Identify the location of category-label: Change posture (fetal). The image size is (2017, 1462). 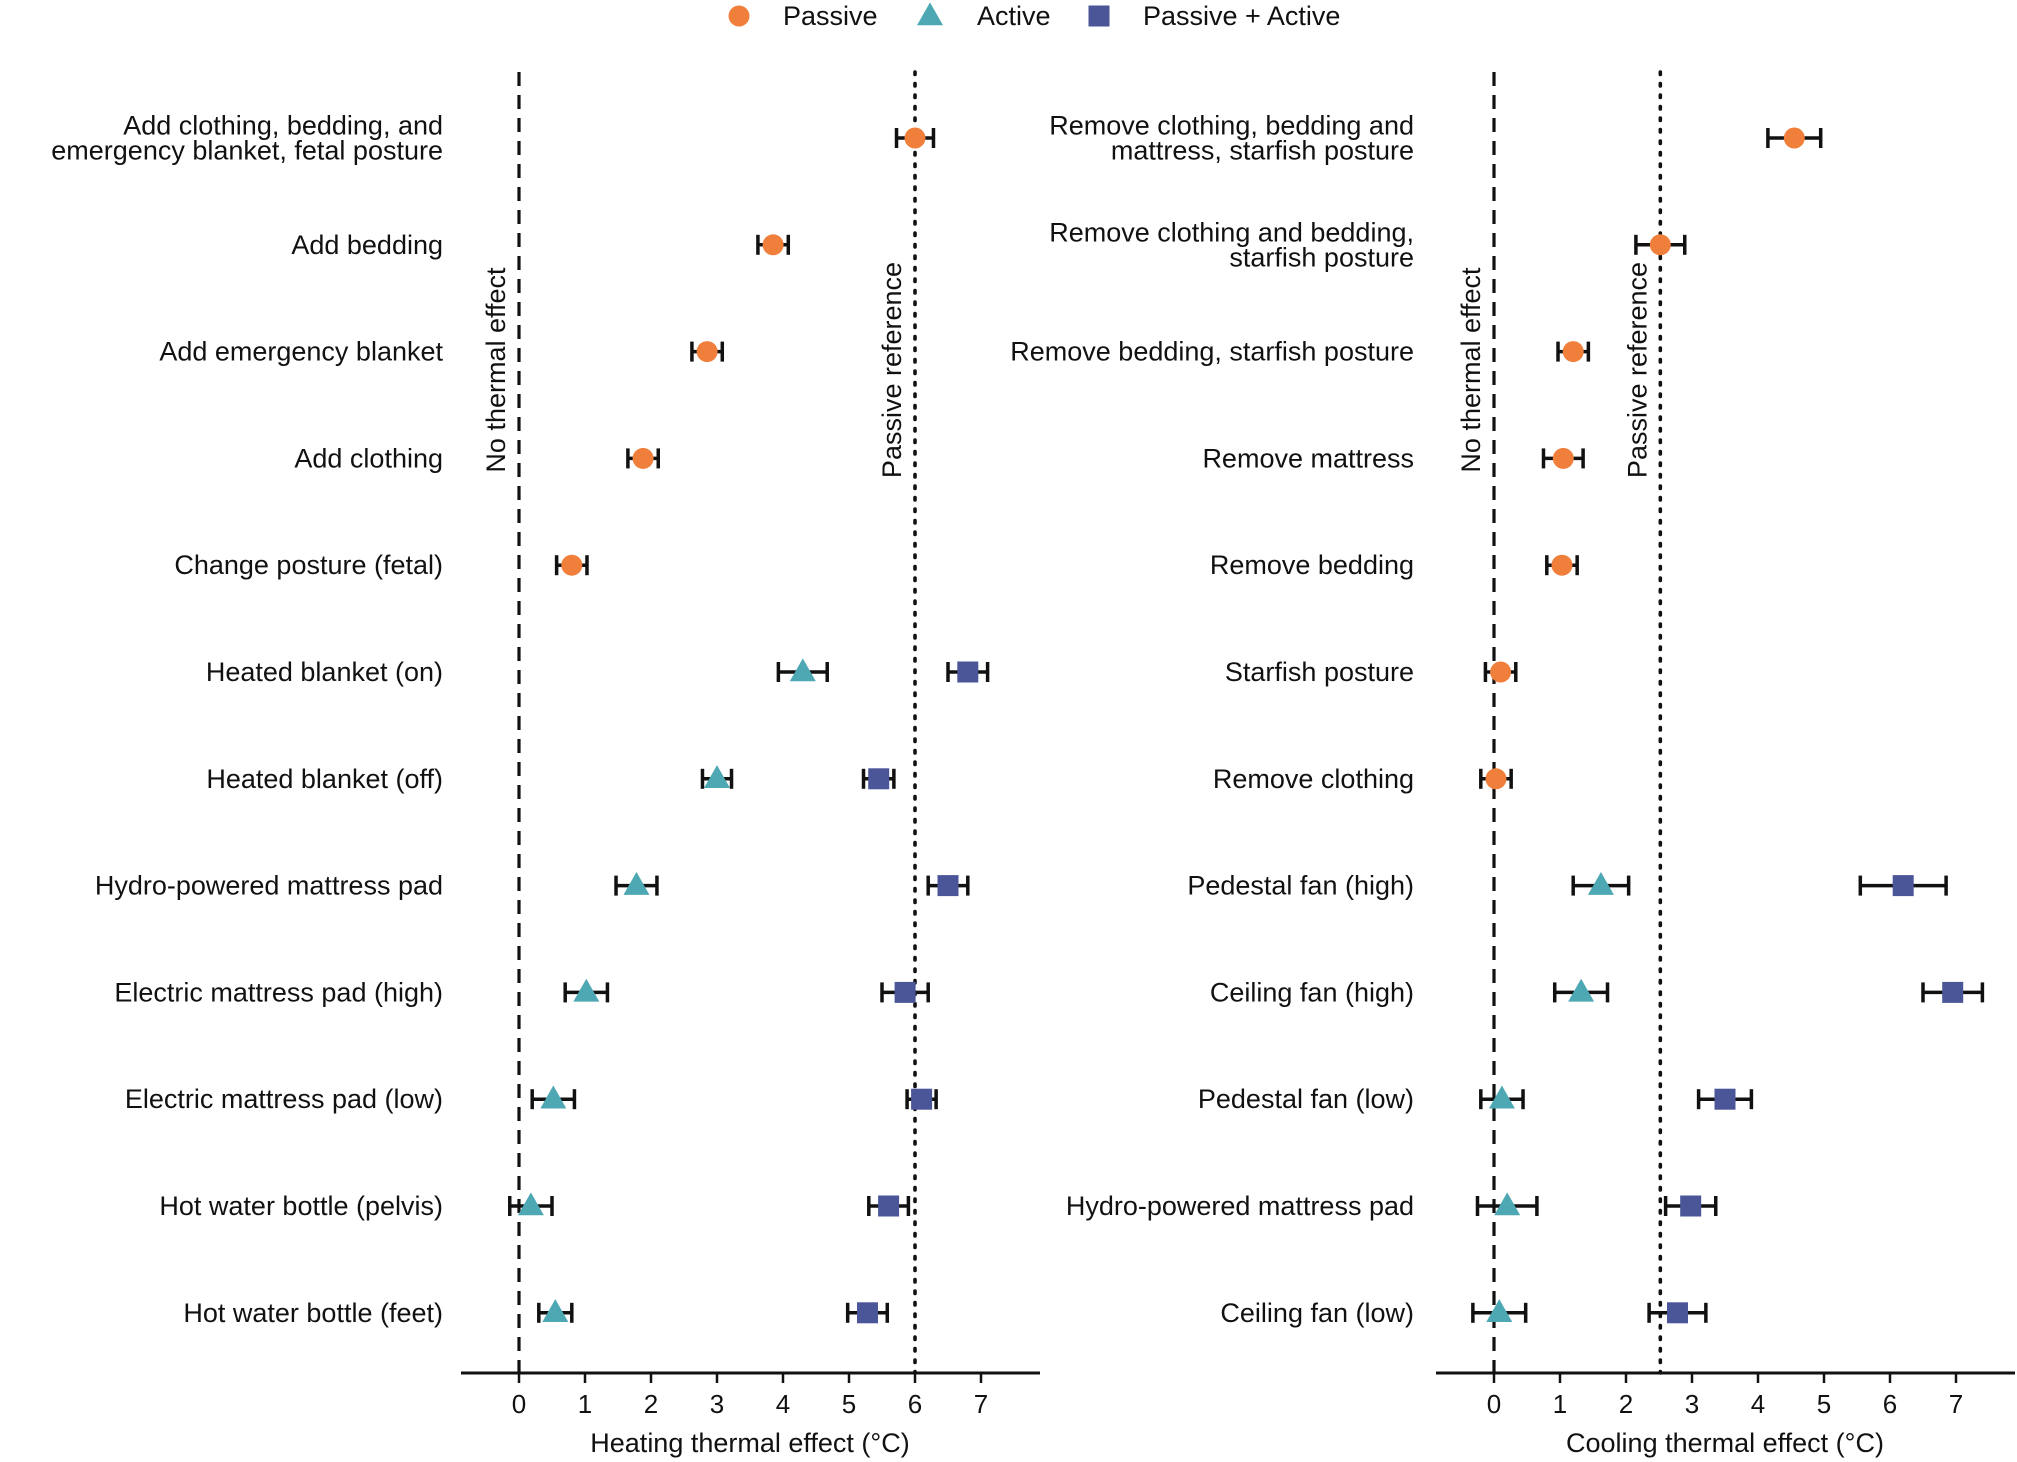
(308, 565).